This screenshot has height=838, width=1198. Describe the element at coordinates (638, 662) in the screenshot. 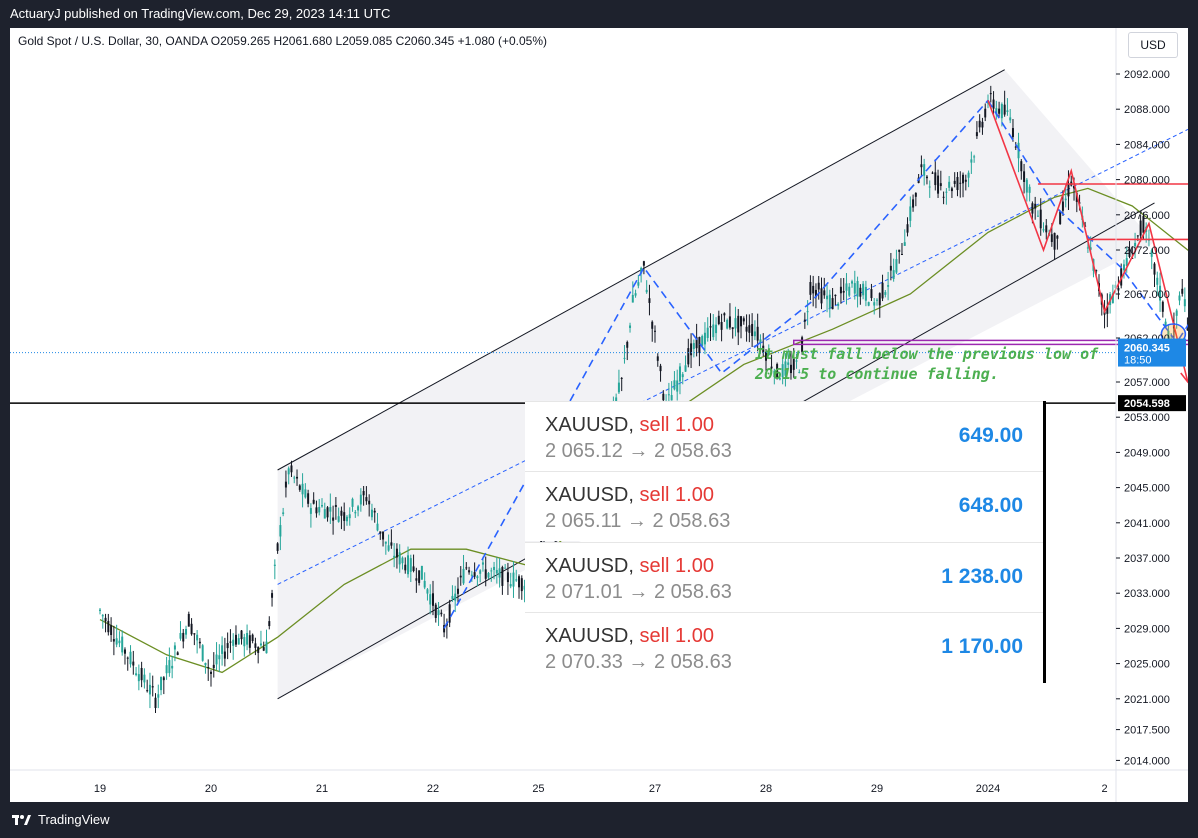

I see `trade-prices: 2 070.33 → 2 058.63` at that location.